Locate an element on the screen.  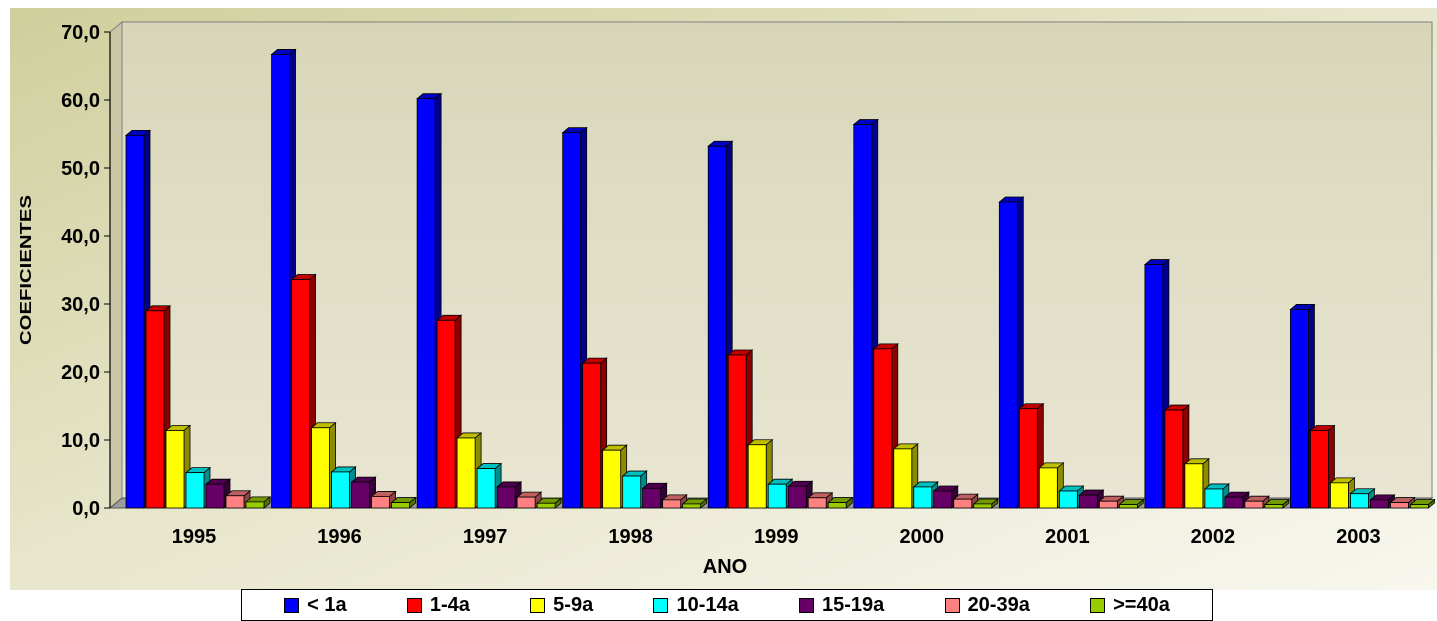
legend-label: >=40a is located at coordinates (1141, 604).